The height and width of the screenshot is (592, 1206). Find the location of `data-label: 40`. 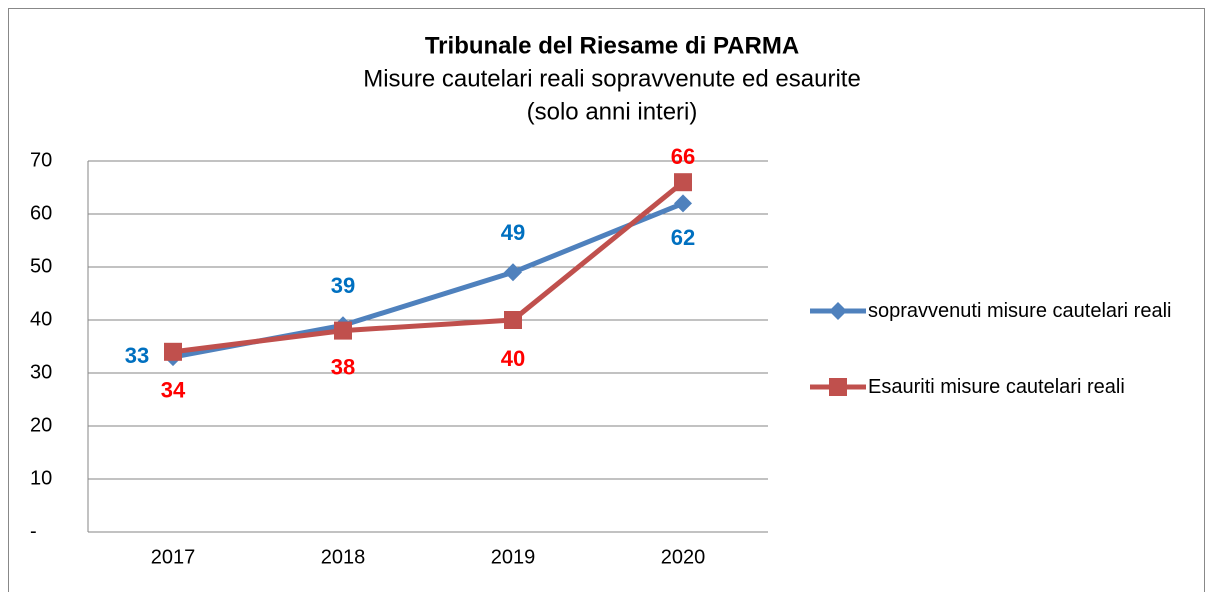

data-label: 40 is located at coordinates (513, 358).